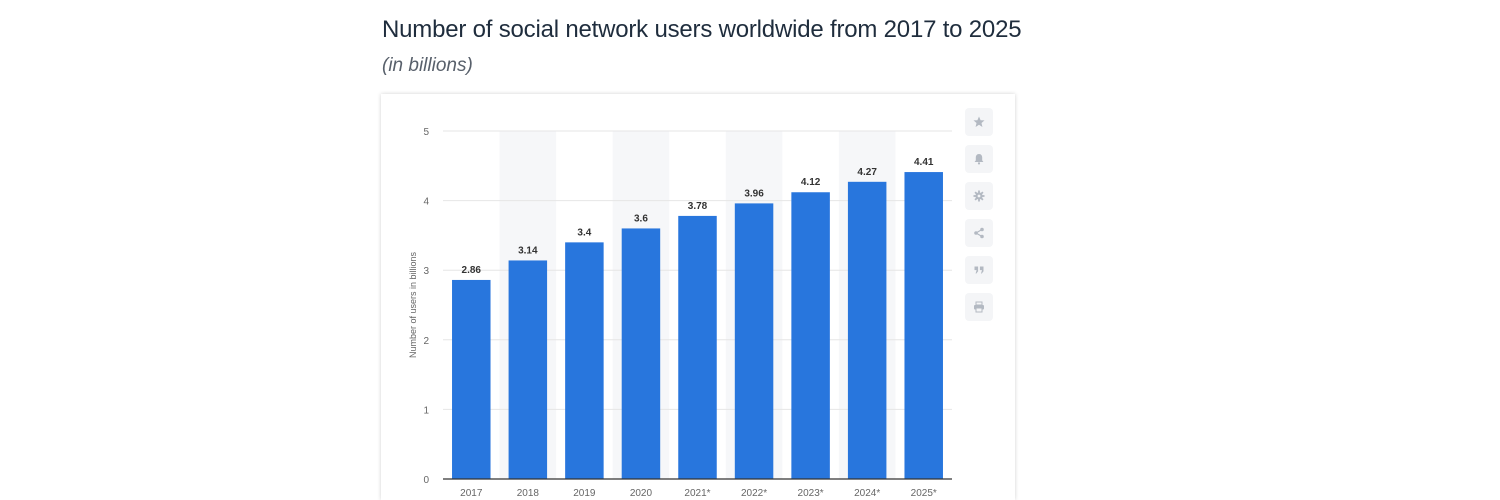 Image resolution: width=1500 pixels, height=500 pixels. I want to click on y-tick-label: 0, so click(426, 480).